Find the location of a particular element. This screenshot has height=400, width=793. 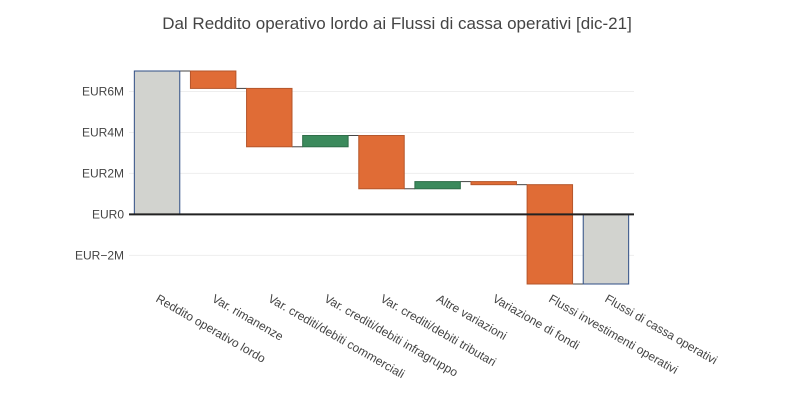

y-axis-ticks: EUR−2M EUR0 EUR2M EUR4M EUR6M is located at coordinates (99, 173).